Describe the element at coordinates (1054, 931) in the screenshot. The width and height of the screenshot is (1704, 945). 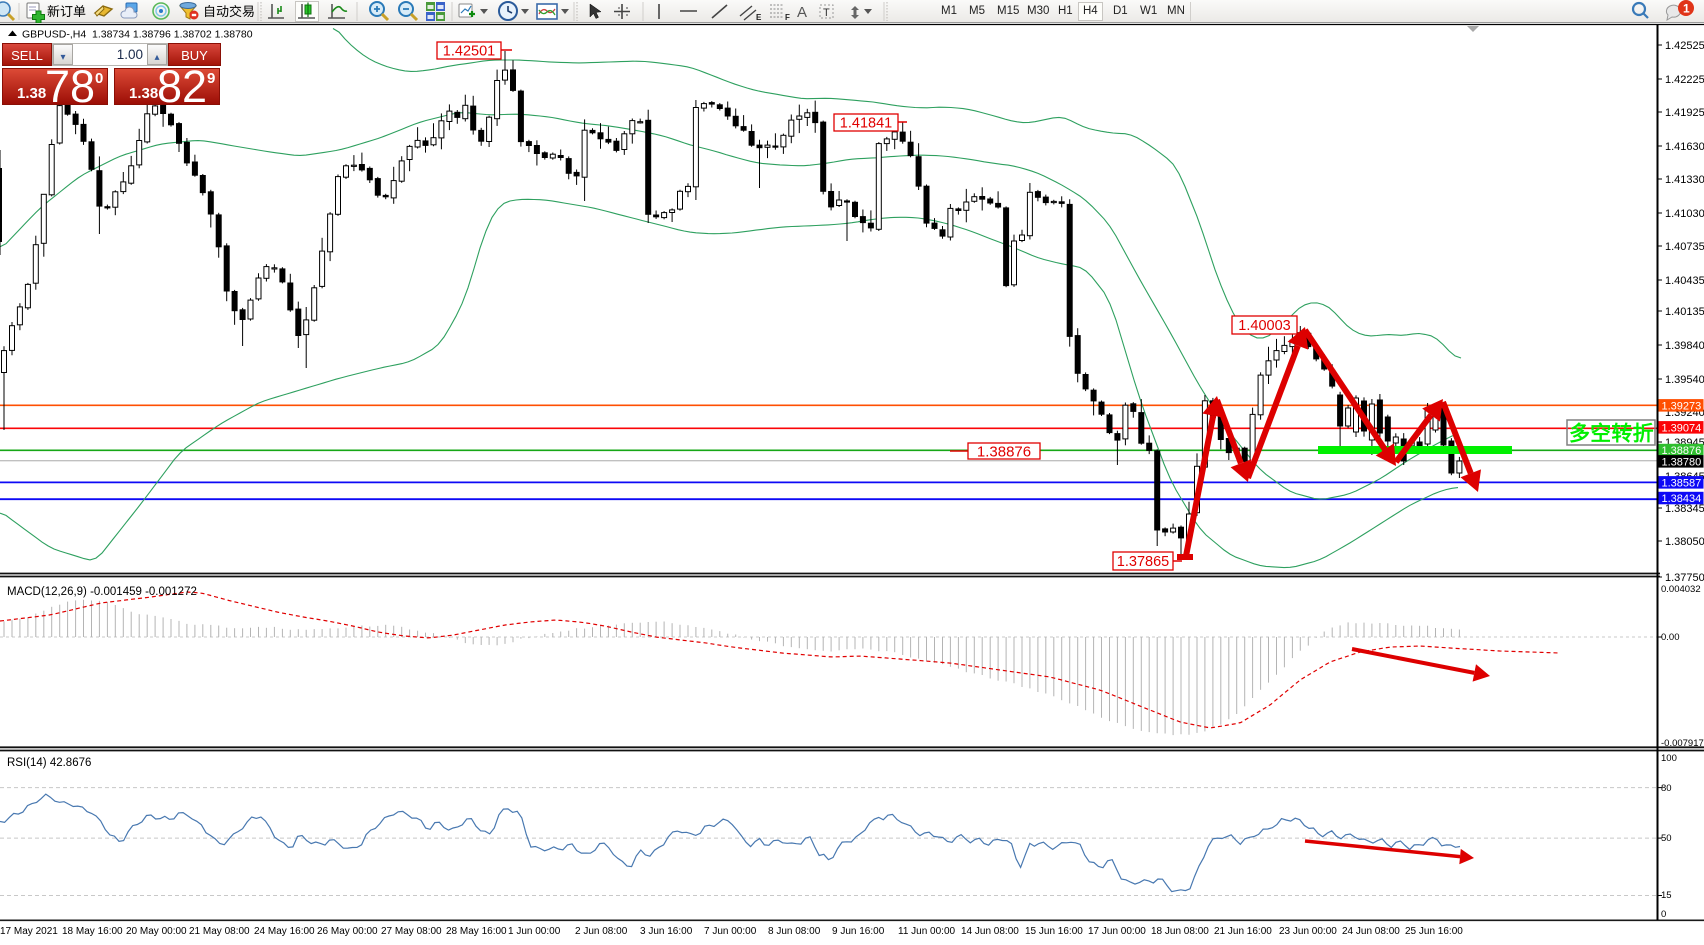
I see `svg-text: 15 Jun 16:00` at that location.